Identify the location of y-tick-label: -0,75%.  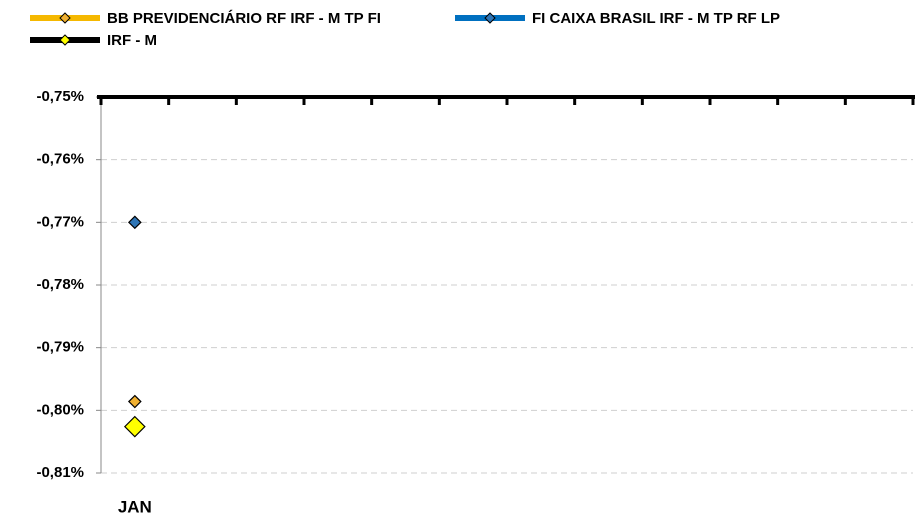
(60, 96).